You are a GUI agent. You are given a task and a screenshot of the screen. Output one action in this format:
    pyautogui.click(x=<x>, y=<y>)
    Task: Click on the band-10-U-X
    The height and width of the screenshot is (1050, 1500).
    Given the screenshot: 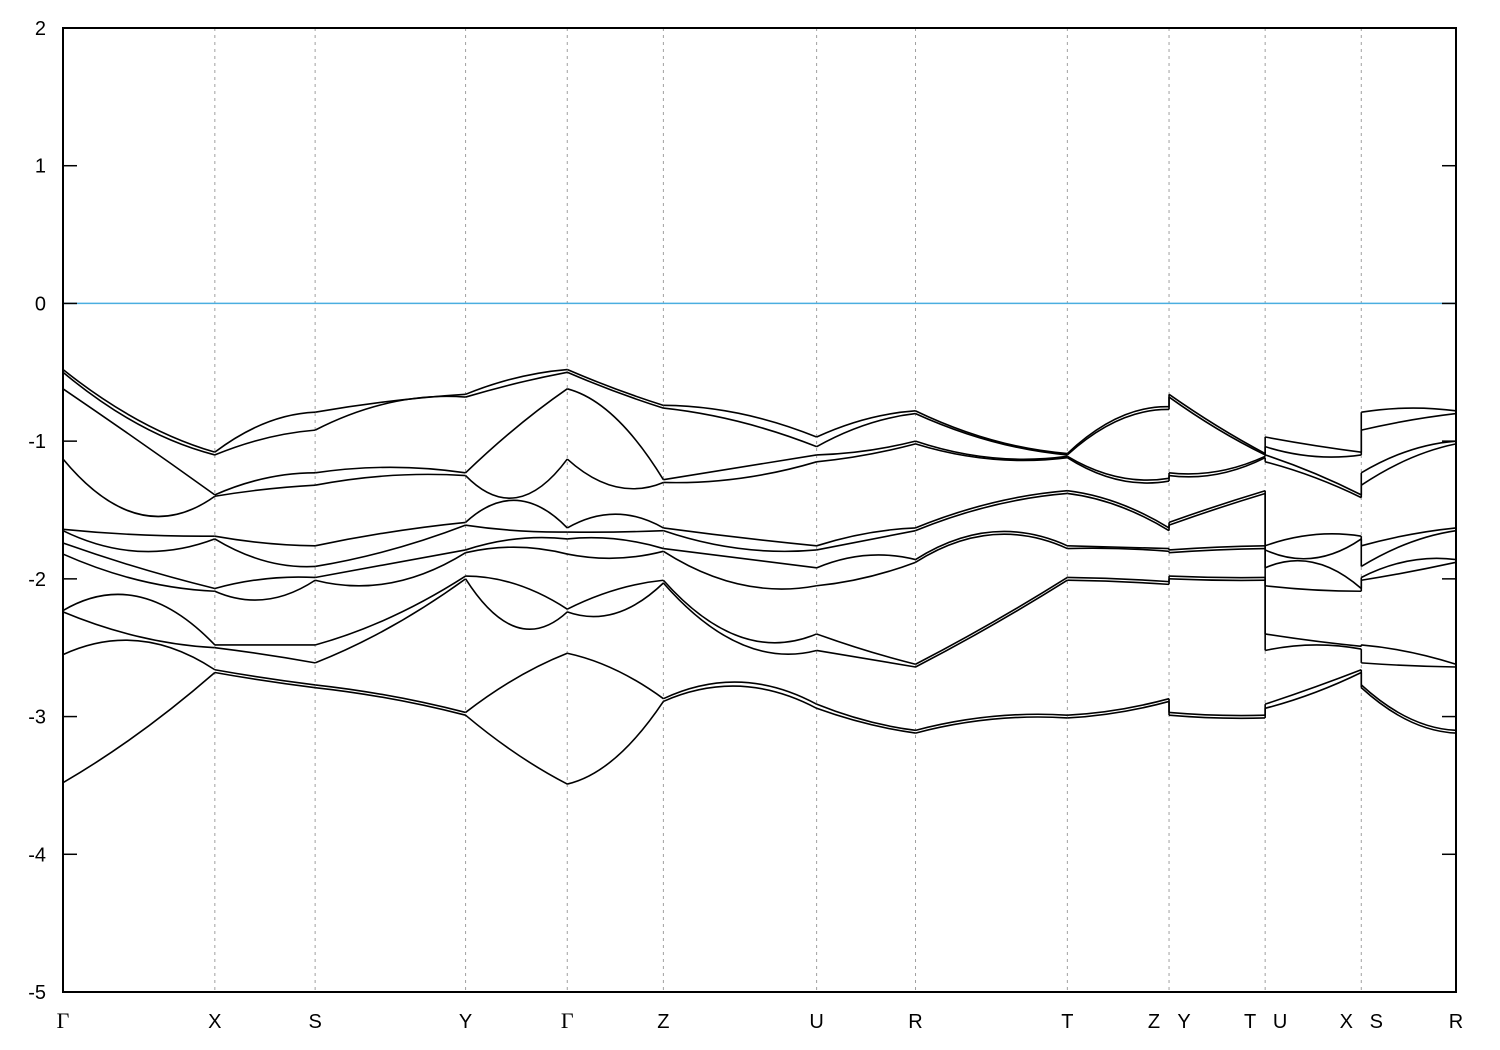 What is the action you would take?
    pyautogui.click(x=1313, y=648)
    